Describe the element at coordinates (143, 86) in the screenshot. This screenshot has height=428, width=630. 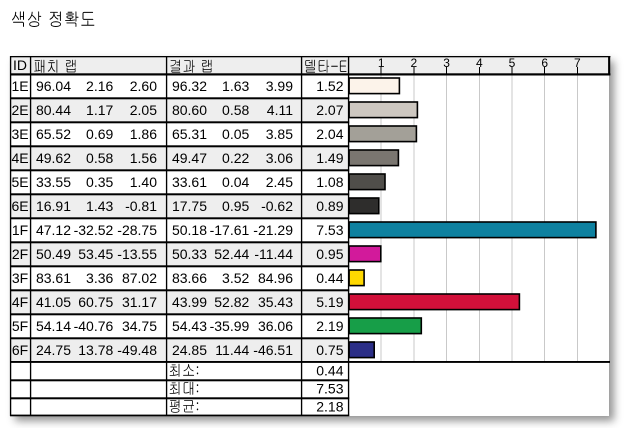
I see `svg-text: 2.60` at that location.